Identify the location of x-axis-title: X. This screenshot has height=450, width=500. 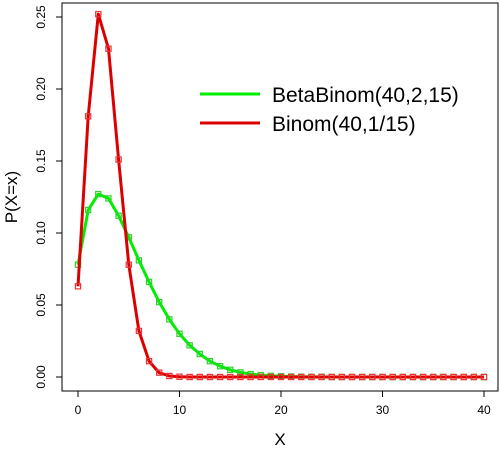
(279, 439).